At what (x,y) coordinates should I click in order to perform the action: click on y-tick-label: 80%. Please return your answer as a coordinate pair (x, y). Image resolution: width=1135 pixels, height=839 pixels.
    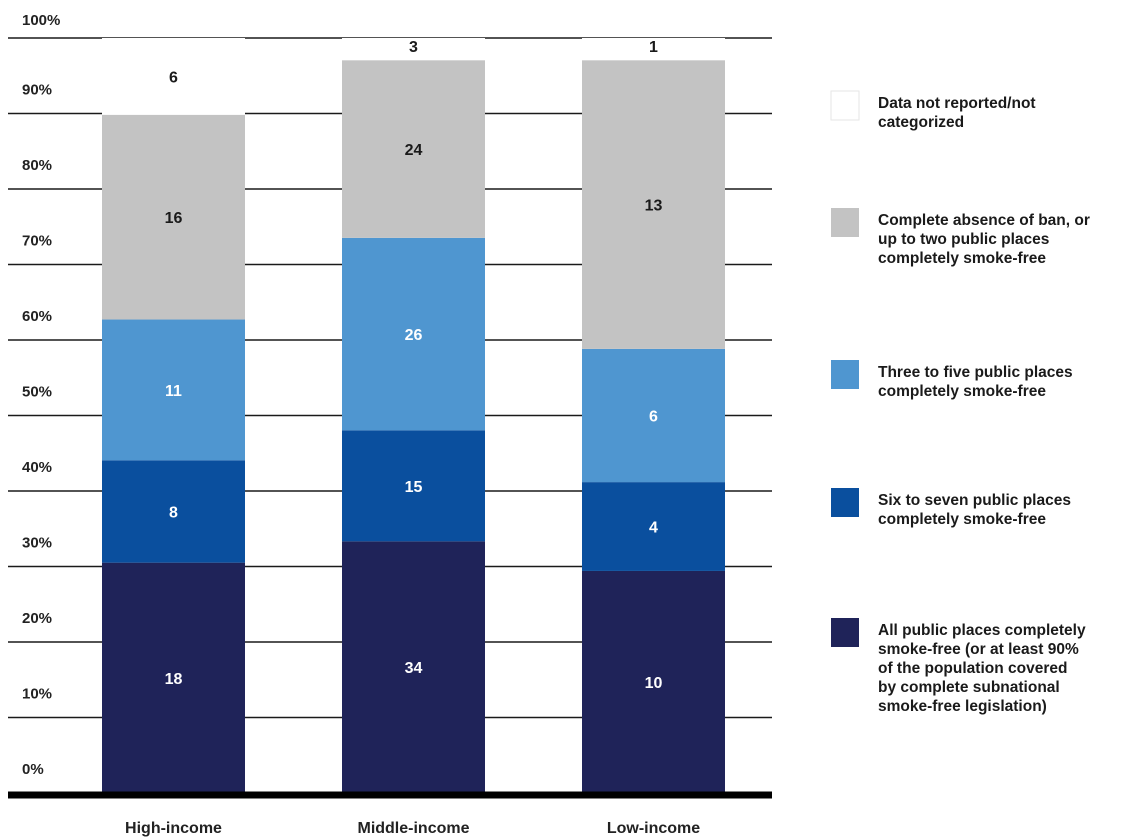
    Looking at the image, I should click on (37, 165).